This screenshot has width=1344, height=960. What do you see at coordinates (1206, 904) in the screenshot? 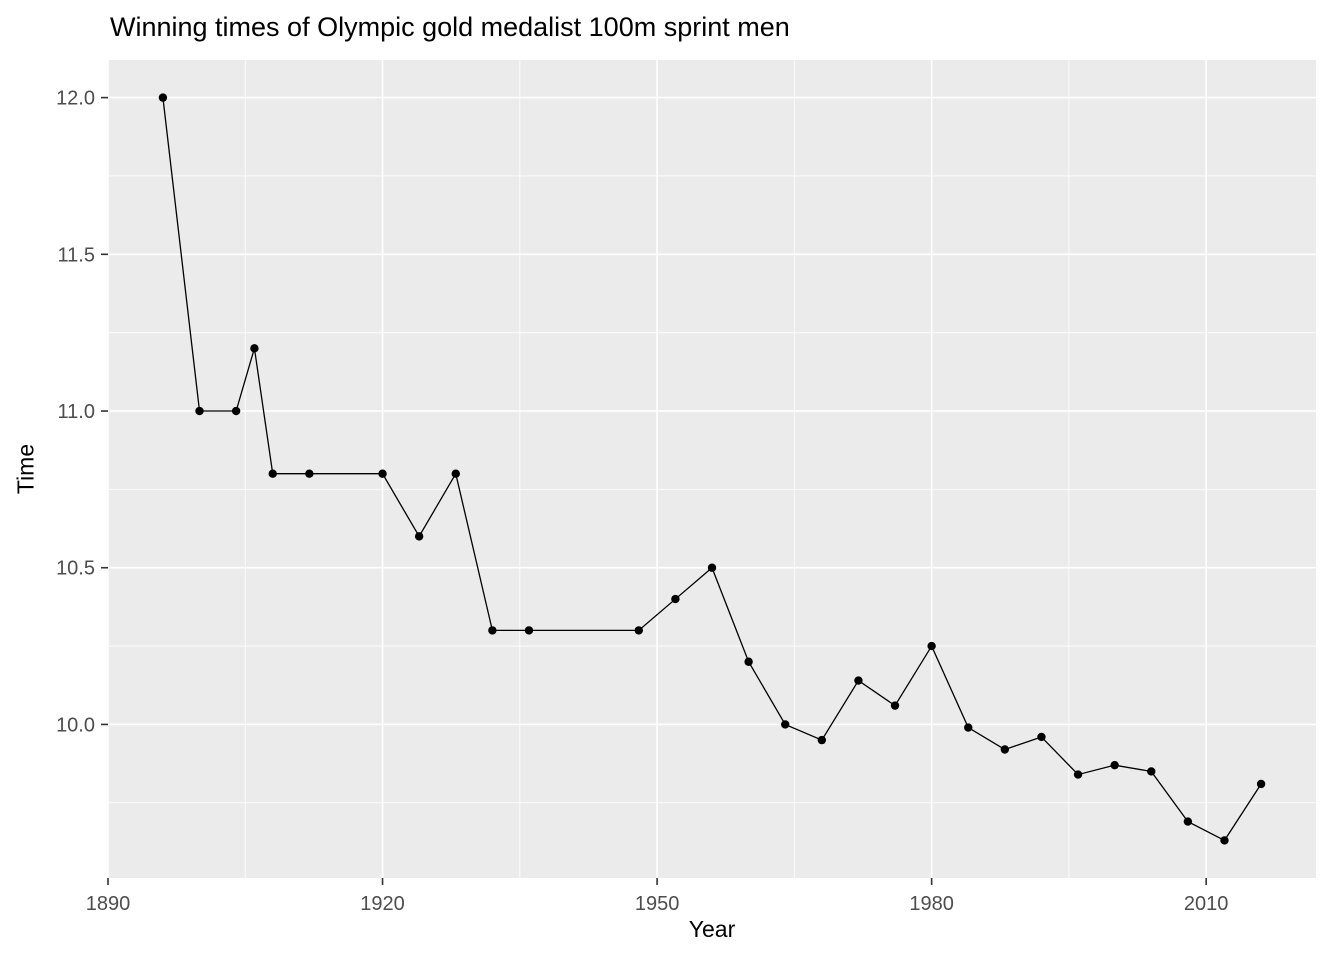
I see `x-tick-label: 2010` at bounding box center [1206, 904].